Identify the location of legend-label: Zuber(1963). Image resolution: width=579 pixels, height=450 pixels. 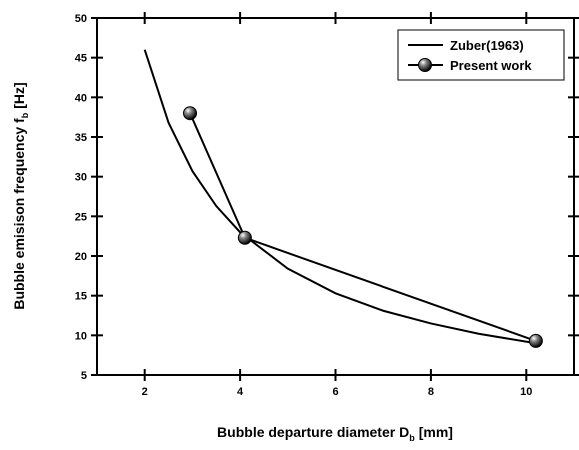
(487, 45).